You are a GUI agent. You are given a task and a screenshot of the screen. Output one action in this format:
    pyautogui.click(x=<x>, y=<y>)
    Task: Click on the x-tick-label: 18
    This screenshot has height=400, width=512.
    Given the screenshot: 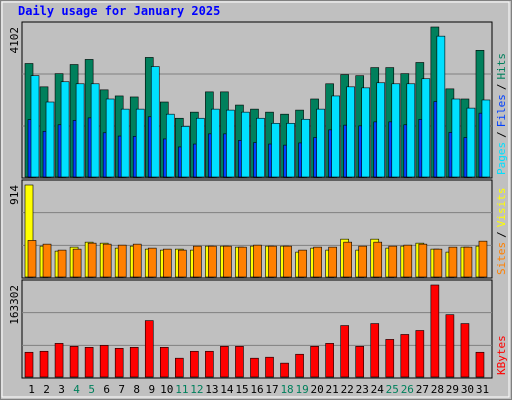 What is the action you would take?
    pyautogui.click(x=286, y=389)
    